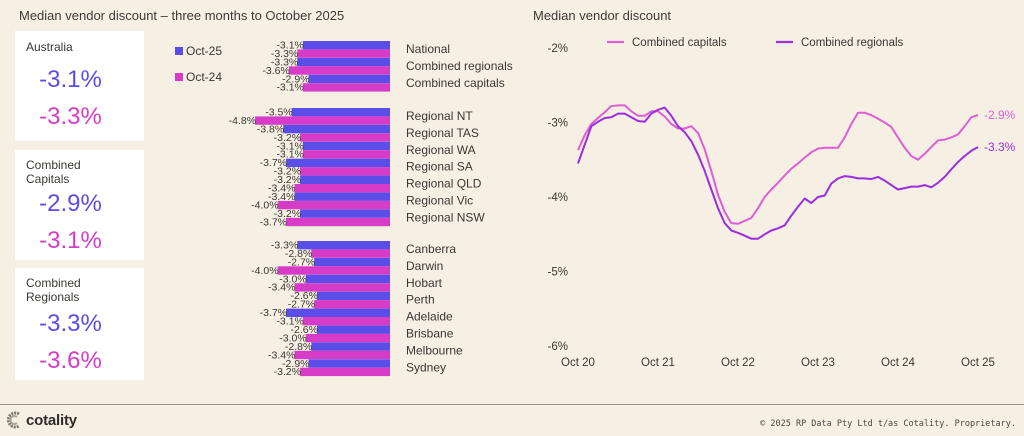 The image size is (1024, 436). What do you see at coordinates (818, 363) in the screenshot?
I see `x-tick-label: Oct 23` at bounding box center [818, 363].